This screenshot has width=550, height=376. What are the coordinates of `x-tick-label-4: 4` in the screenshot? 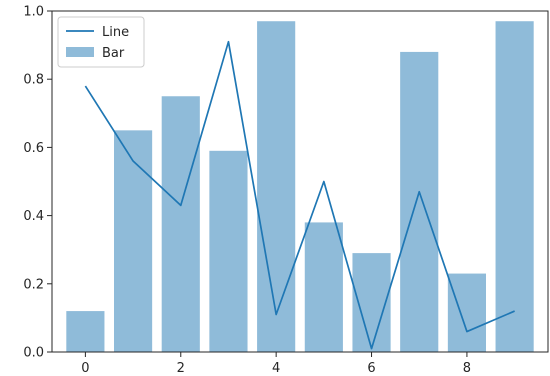 It's located at (276, 368).